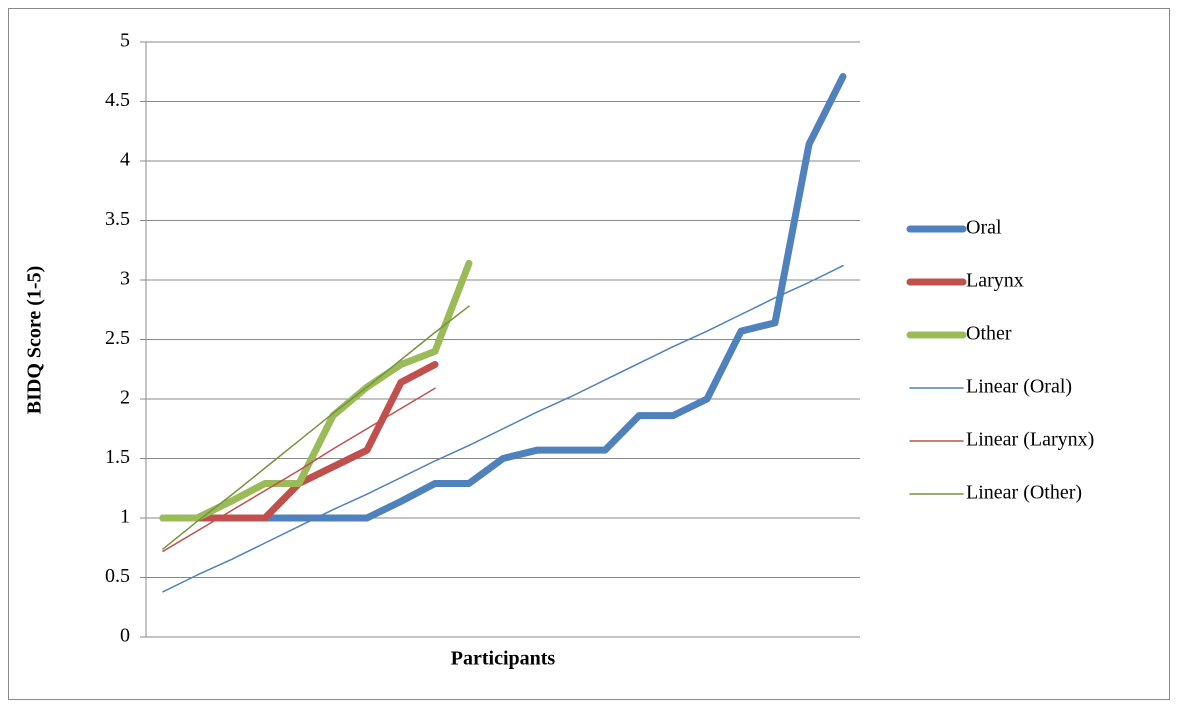 This screenshot has height=706, width=1177. What do you see at coordinates (35, 340) in the screenshot?
I see `y-axis-label: BIDQ Score (1-5)` at bounding box center [35, 340].